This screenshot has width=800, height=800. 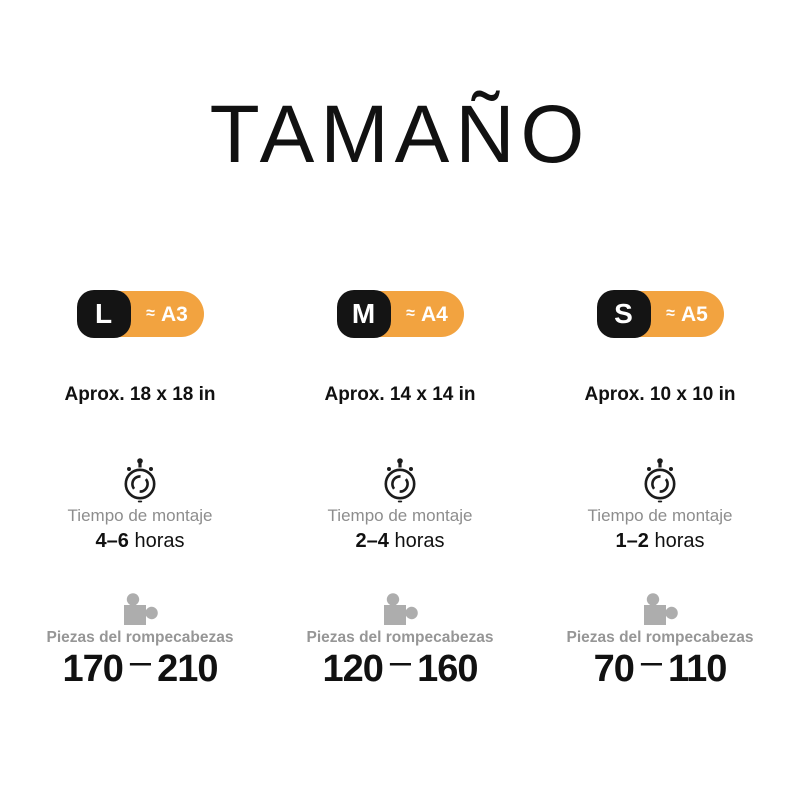 I want to click on size-letter-chip: S, so click(x=623, y=314).